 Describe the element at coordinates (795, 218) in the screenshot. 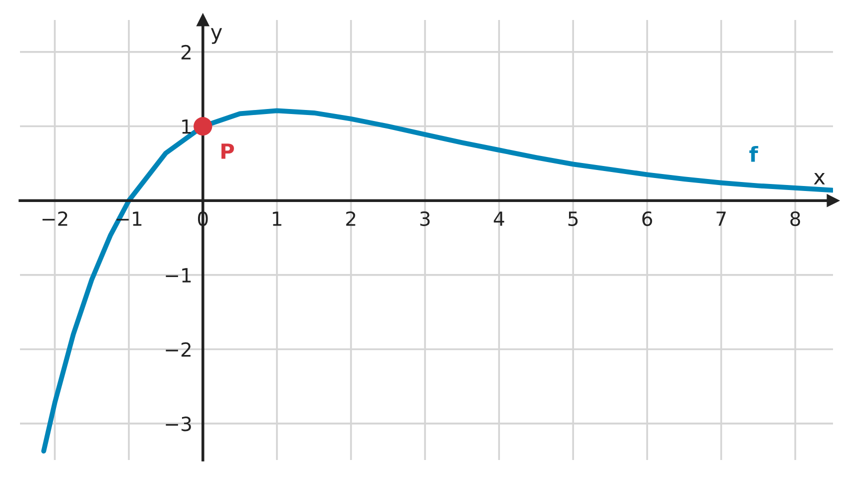

I see `x-tick-label: 8` at that location.